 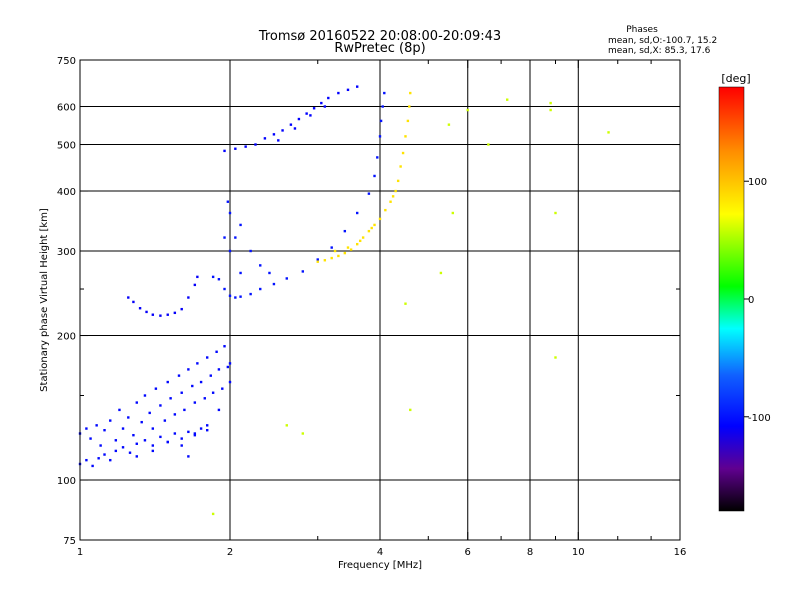 What do you see at coordinates (66, 146) in the screenshot?
I see `y-tick-label: 500` at bounding box center [66, 146].